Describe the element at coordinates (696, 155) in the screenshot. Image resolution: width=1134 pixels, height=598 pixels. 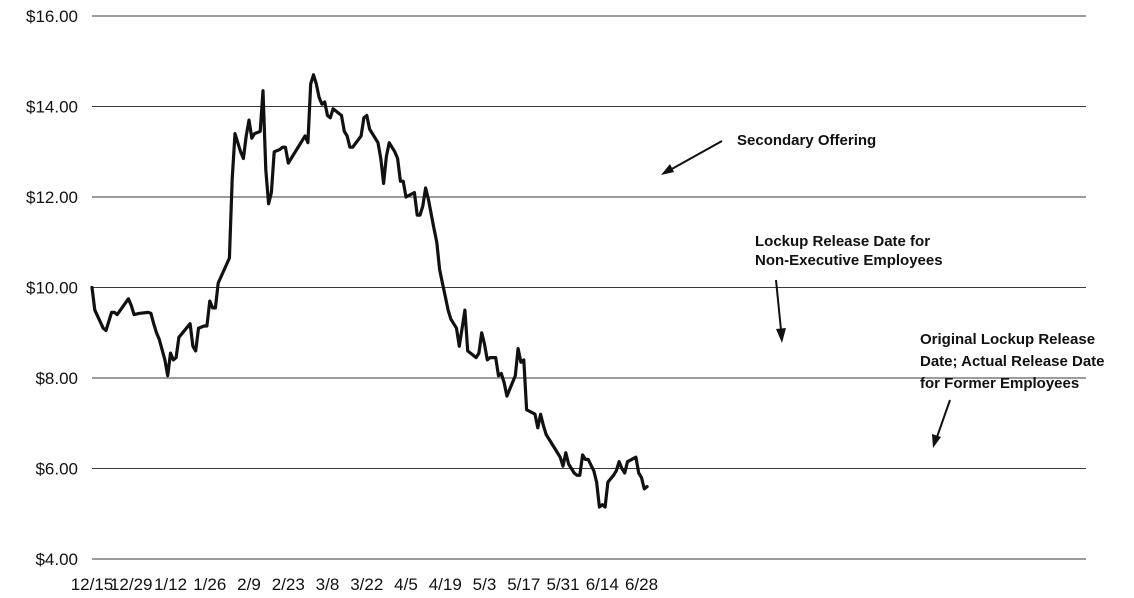
I see `annotation-secondary-offering-arrow` at that location.